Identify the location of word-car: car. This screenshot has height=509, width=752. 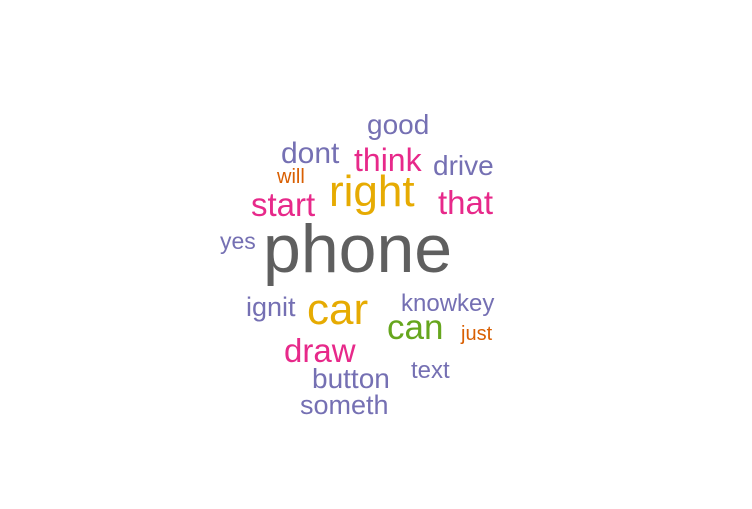
(338, 309).